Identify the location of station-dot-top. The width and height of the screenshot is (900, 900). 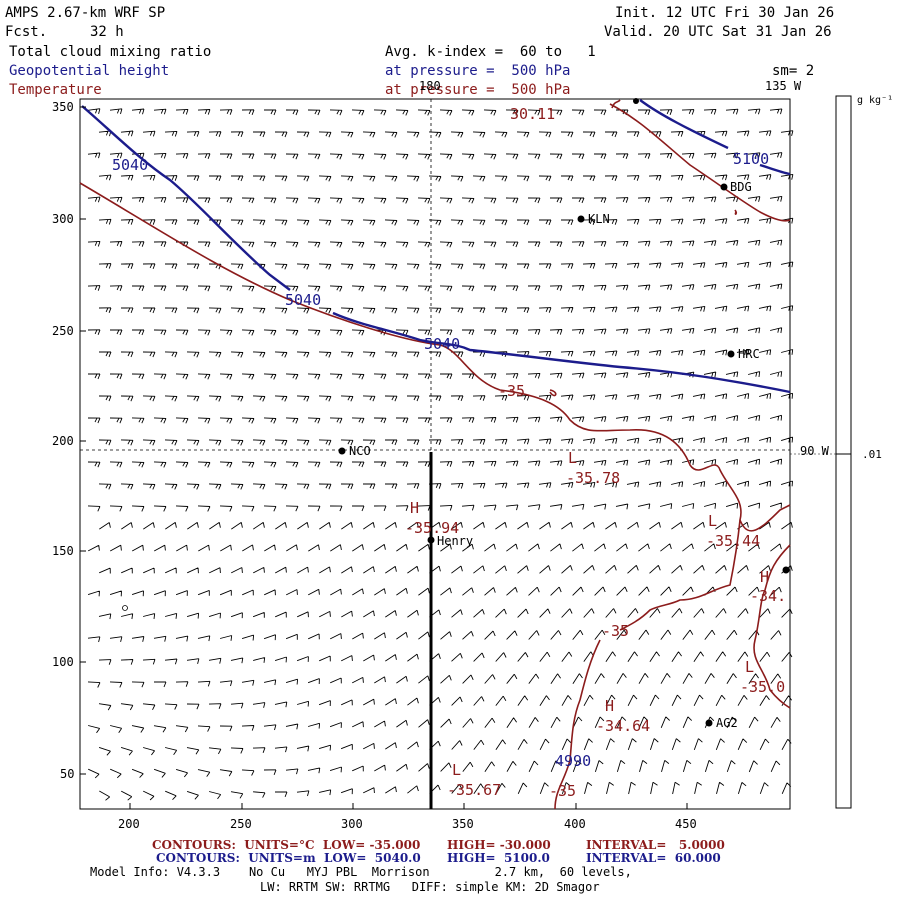
(636, 101).